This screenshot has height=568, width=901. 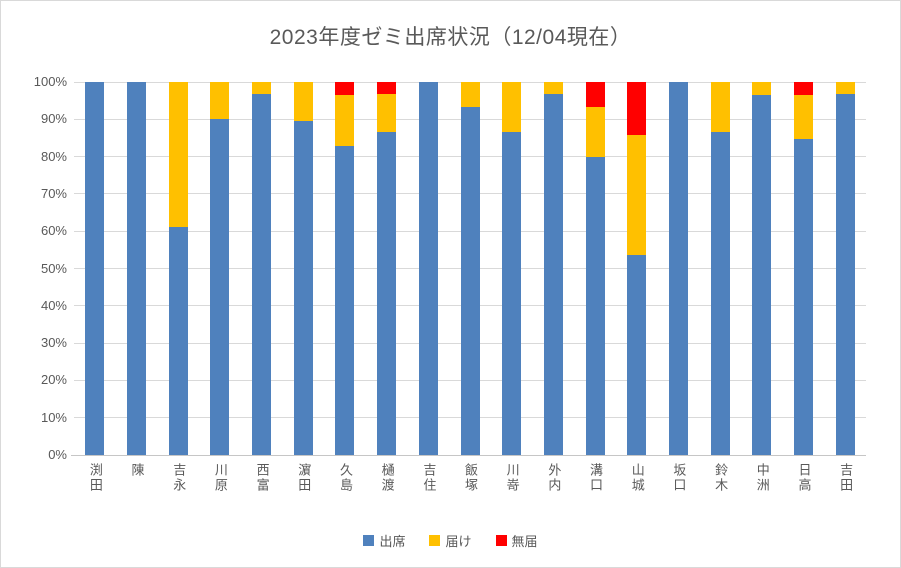 I want to click on x-category-label-山城: 山城, so click(x=637, y=478).